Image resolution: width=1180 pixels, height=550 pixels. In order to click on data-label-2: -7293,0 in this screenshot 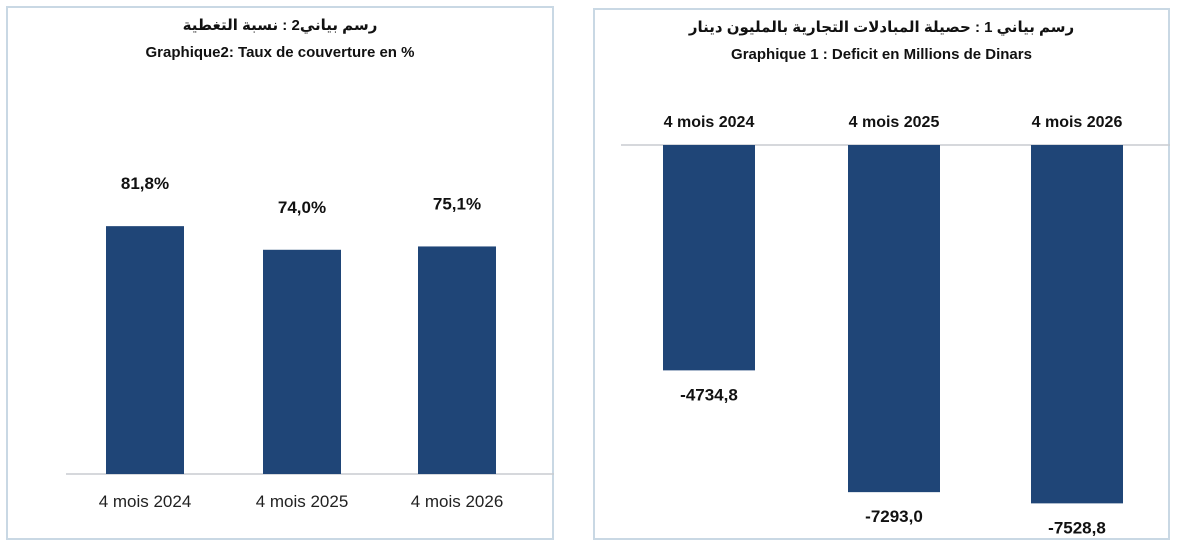, I will do `click(894, 516)`.